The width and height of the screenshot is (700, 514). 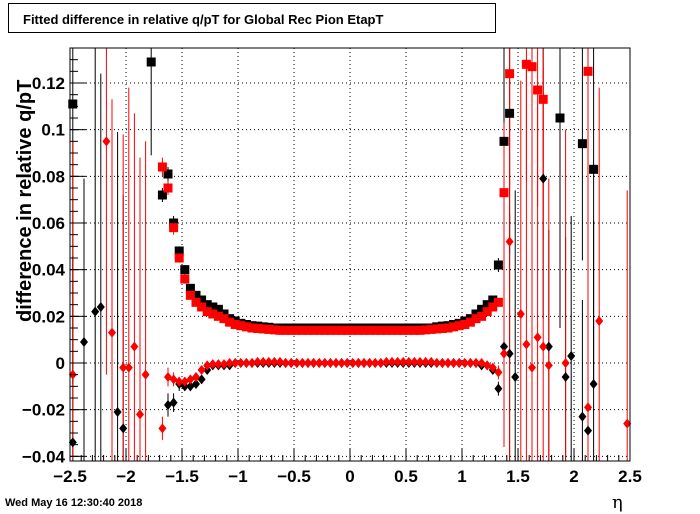 I want to click on y-tick-label: 0.08, so click(x=48, y=176).